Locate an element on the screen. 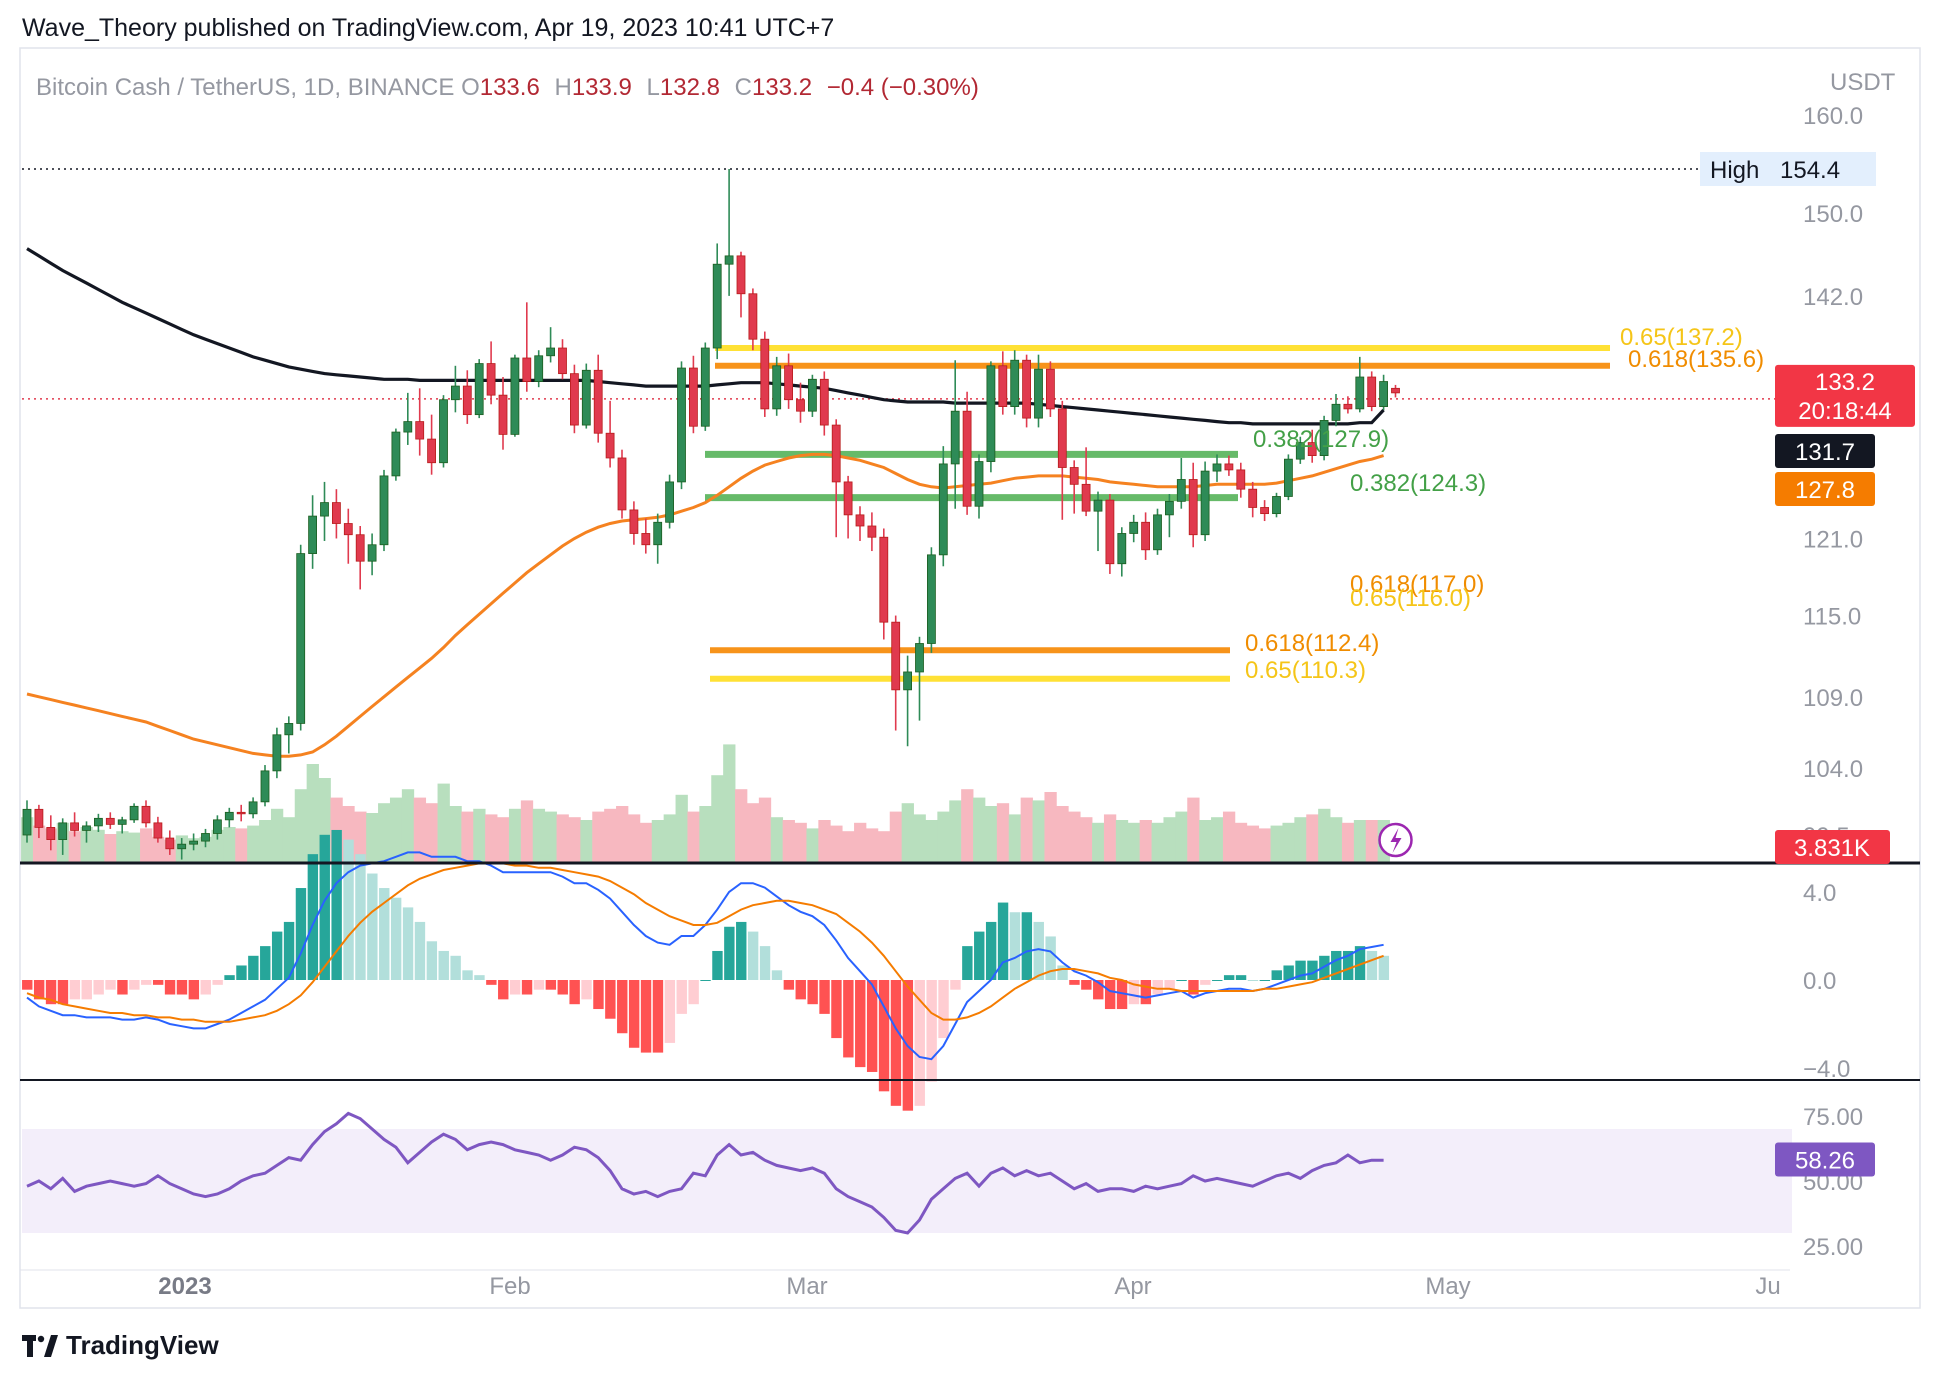 This screenshot has width=1940, height=1378. tradingview-footer: TradingView is located at coordinates (120, 1345).